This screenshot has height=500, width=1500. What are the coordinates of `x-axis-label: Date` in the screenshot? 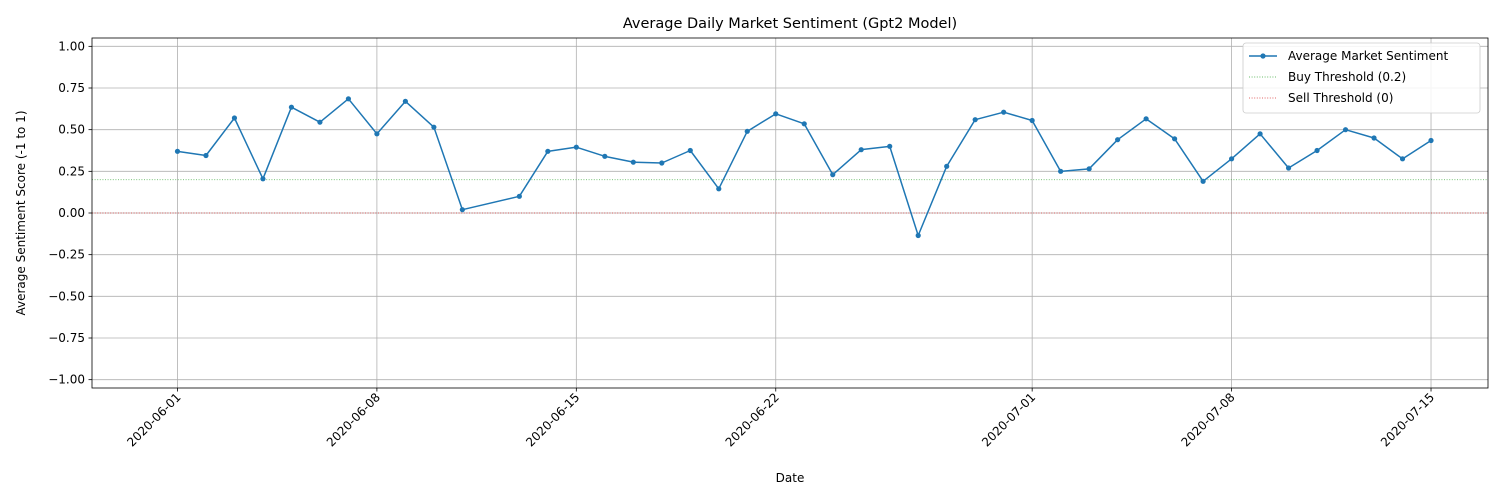 It's located at (790, 478).